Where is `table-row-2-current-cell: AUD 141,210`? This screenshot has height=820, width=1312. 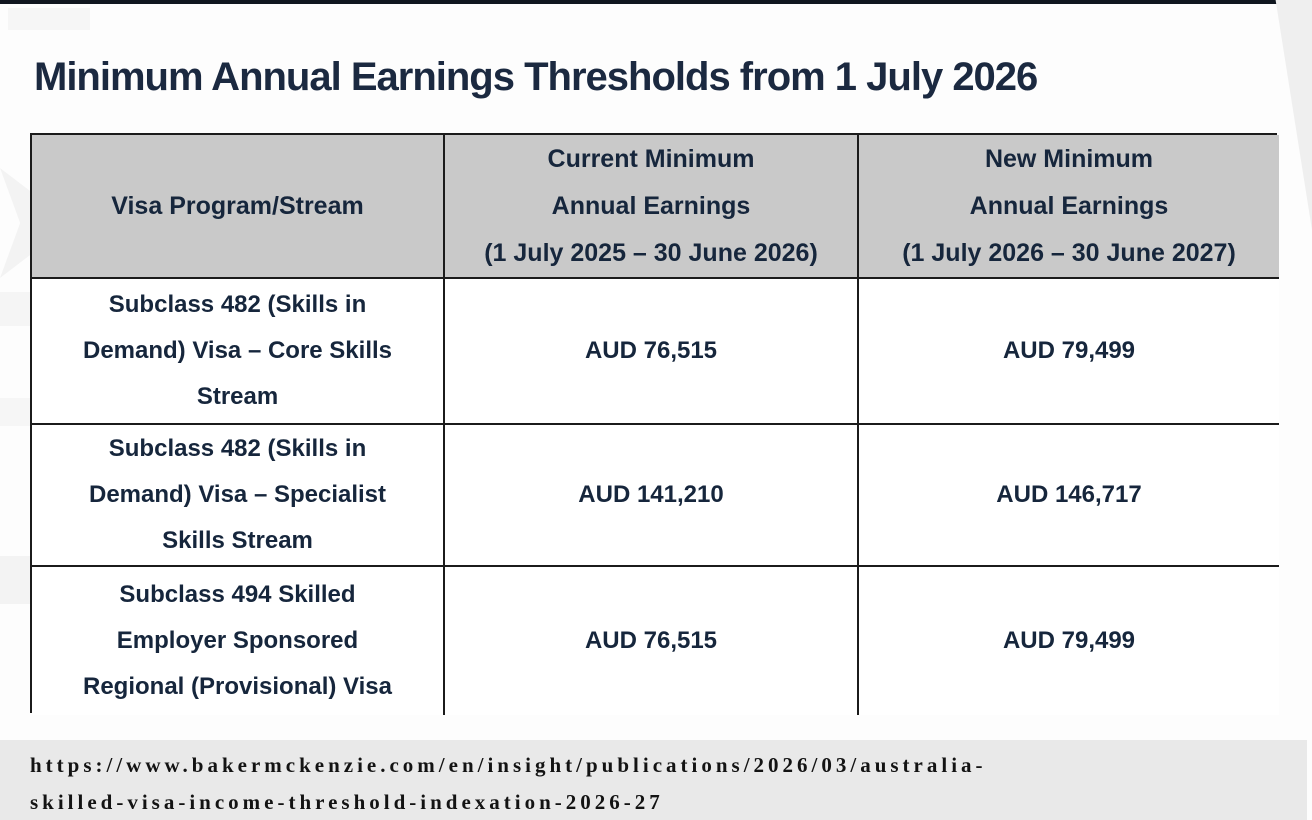 table-row-2-current-cell: AUD 141,210 is located at coordinates (652, 496).